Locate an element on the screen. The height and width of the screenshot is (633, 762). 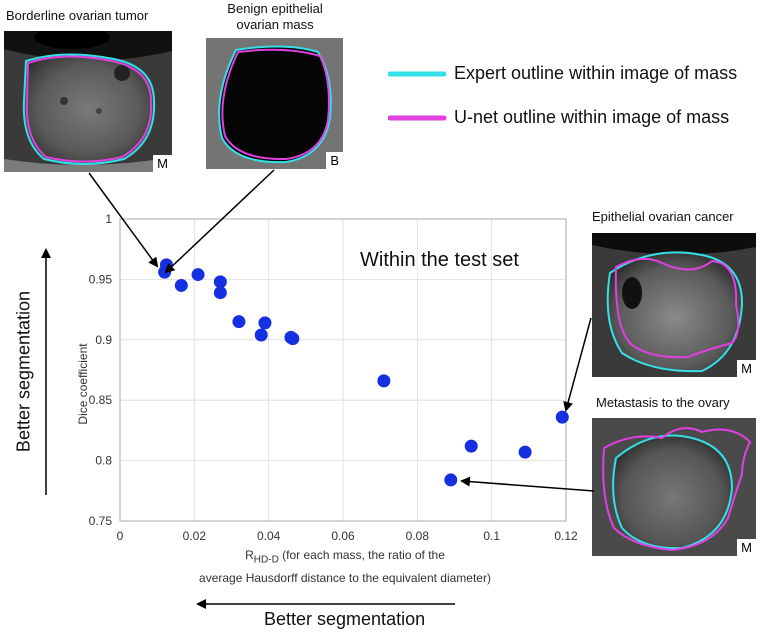
x-axis-symbol: R is located at coordinates (249, 555).